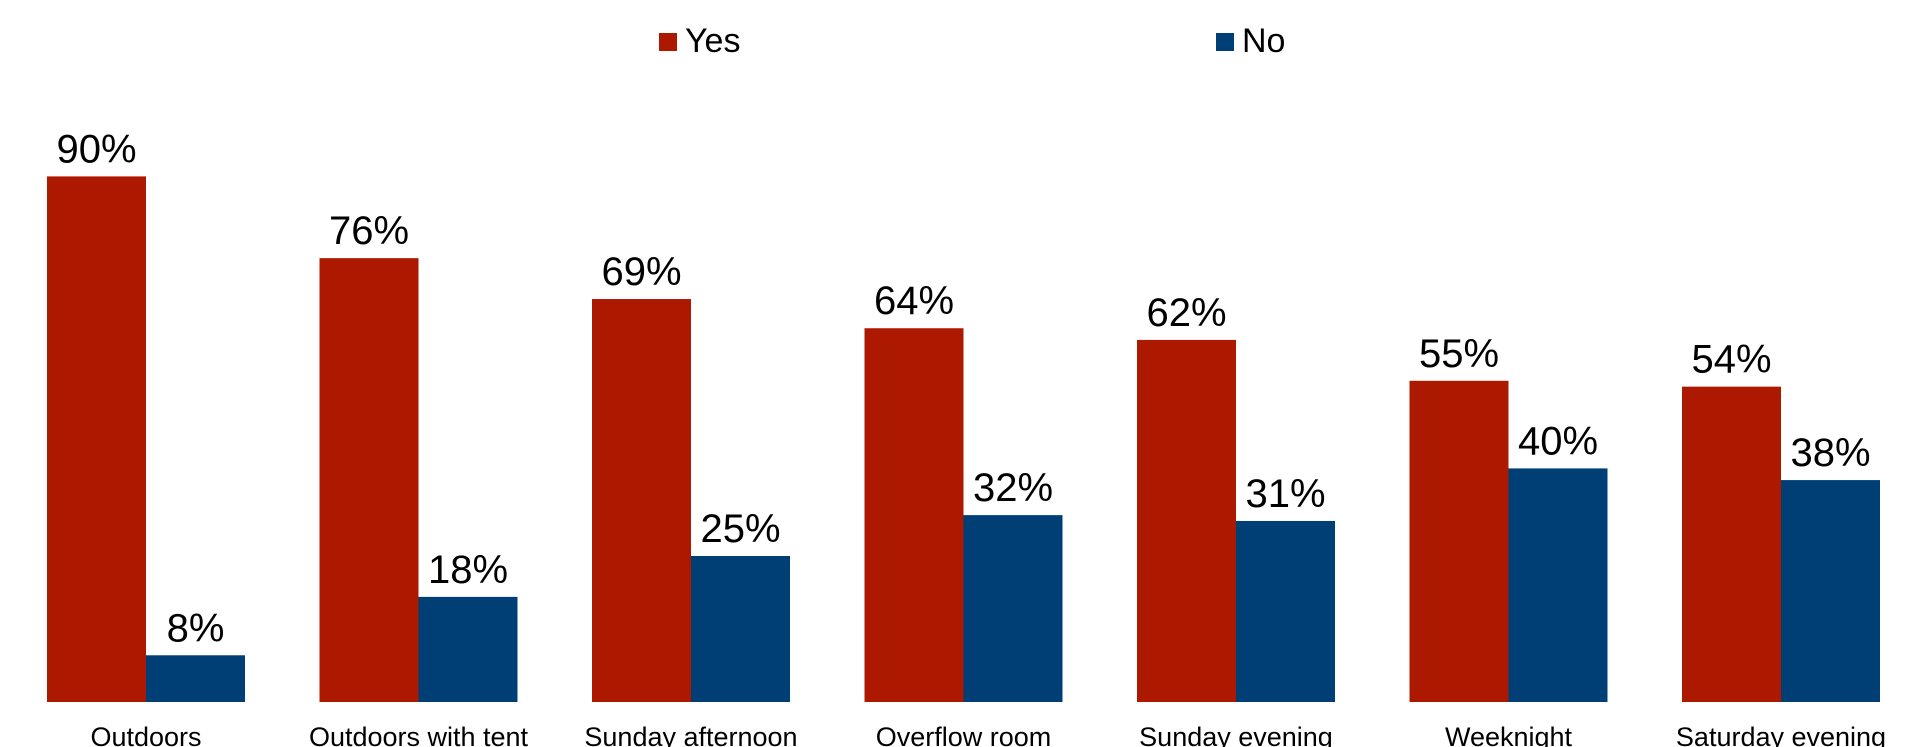  What do you see at coordinates (369, 231) in the screenshot?
I see `data-label-yes-1: 76%` at bounding box center [369, 231].